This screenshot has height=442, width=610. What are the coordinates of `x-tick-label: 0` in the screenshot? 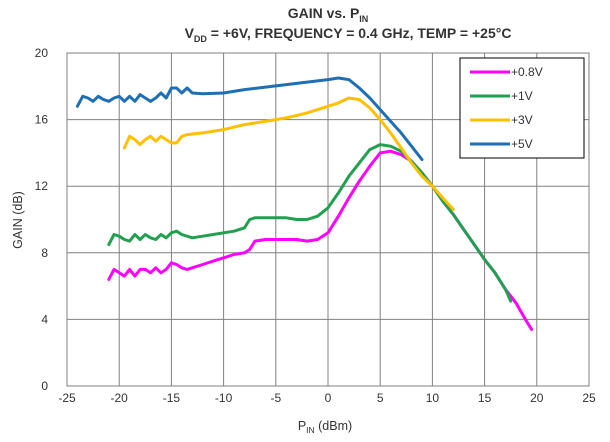 It's located at (328, 398).